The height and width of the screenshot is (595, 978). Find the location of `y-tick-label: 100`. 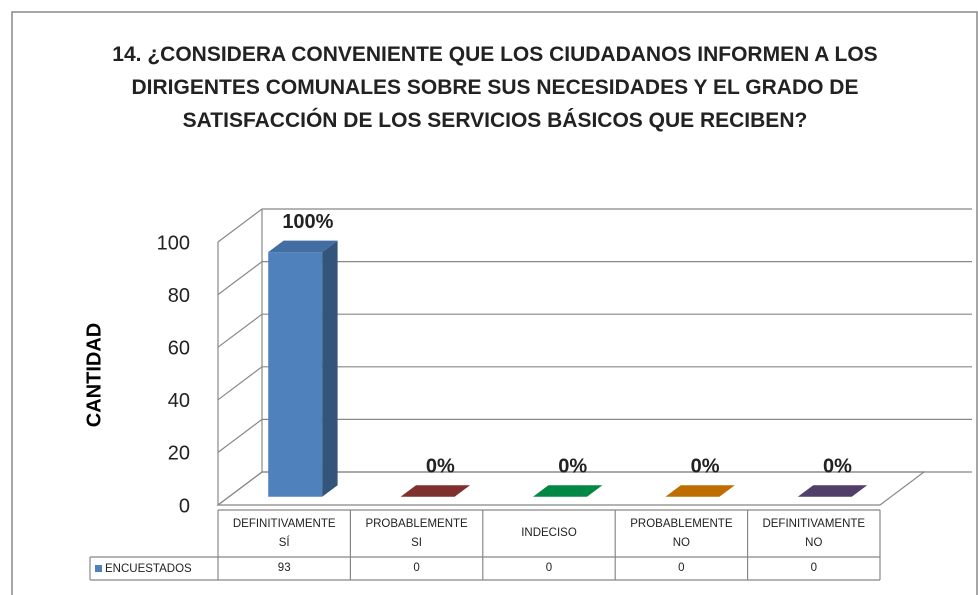

y-tick-label: 100 is located at coordinates (173, 243).